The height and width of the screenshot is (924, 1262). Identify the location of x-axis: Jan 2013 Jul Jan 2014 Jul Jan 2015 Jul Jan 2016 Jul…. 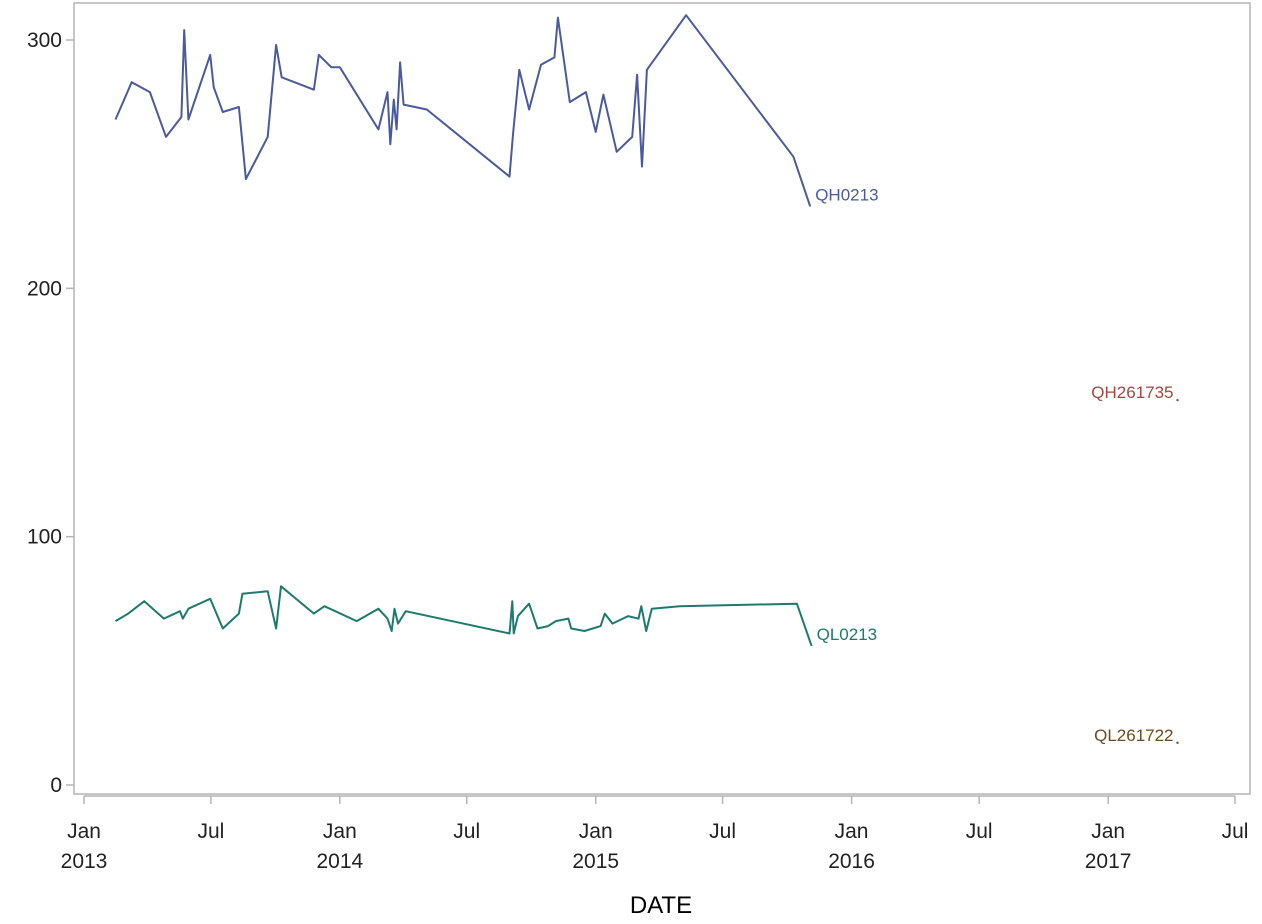
(655, 834).